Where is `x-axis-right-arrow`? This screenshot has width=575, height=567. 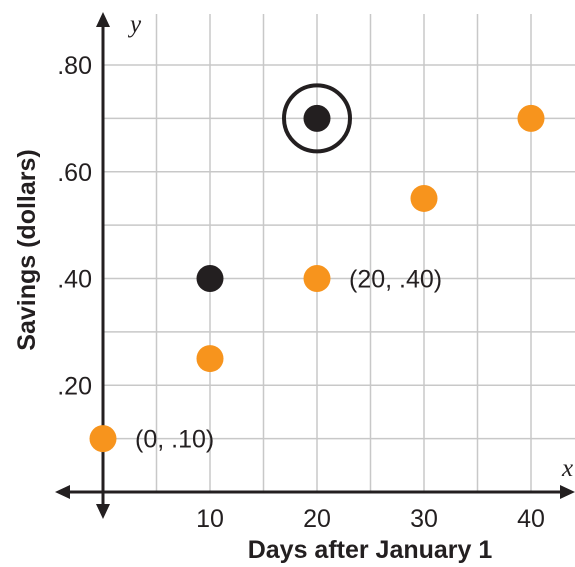 x-axis-right-arrow is located at coordinates (567, 492).